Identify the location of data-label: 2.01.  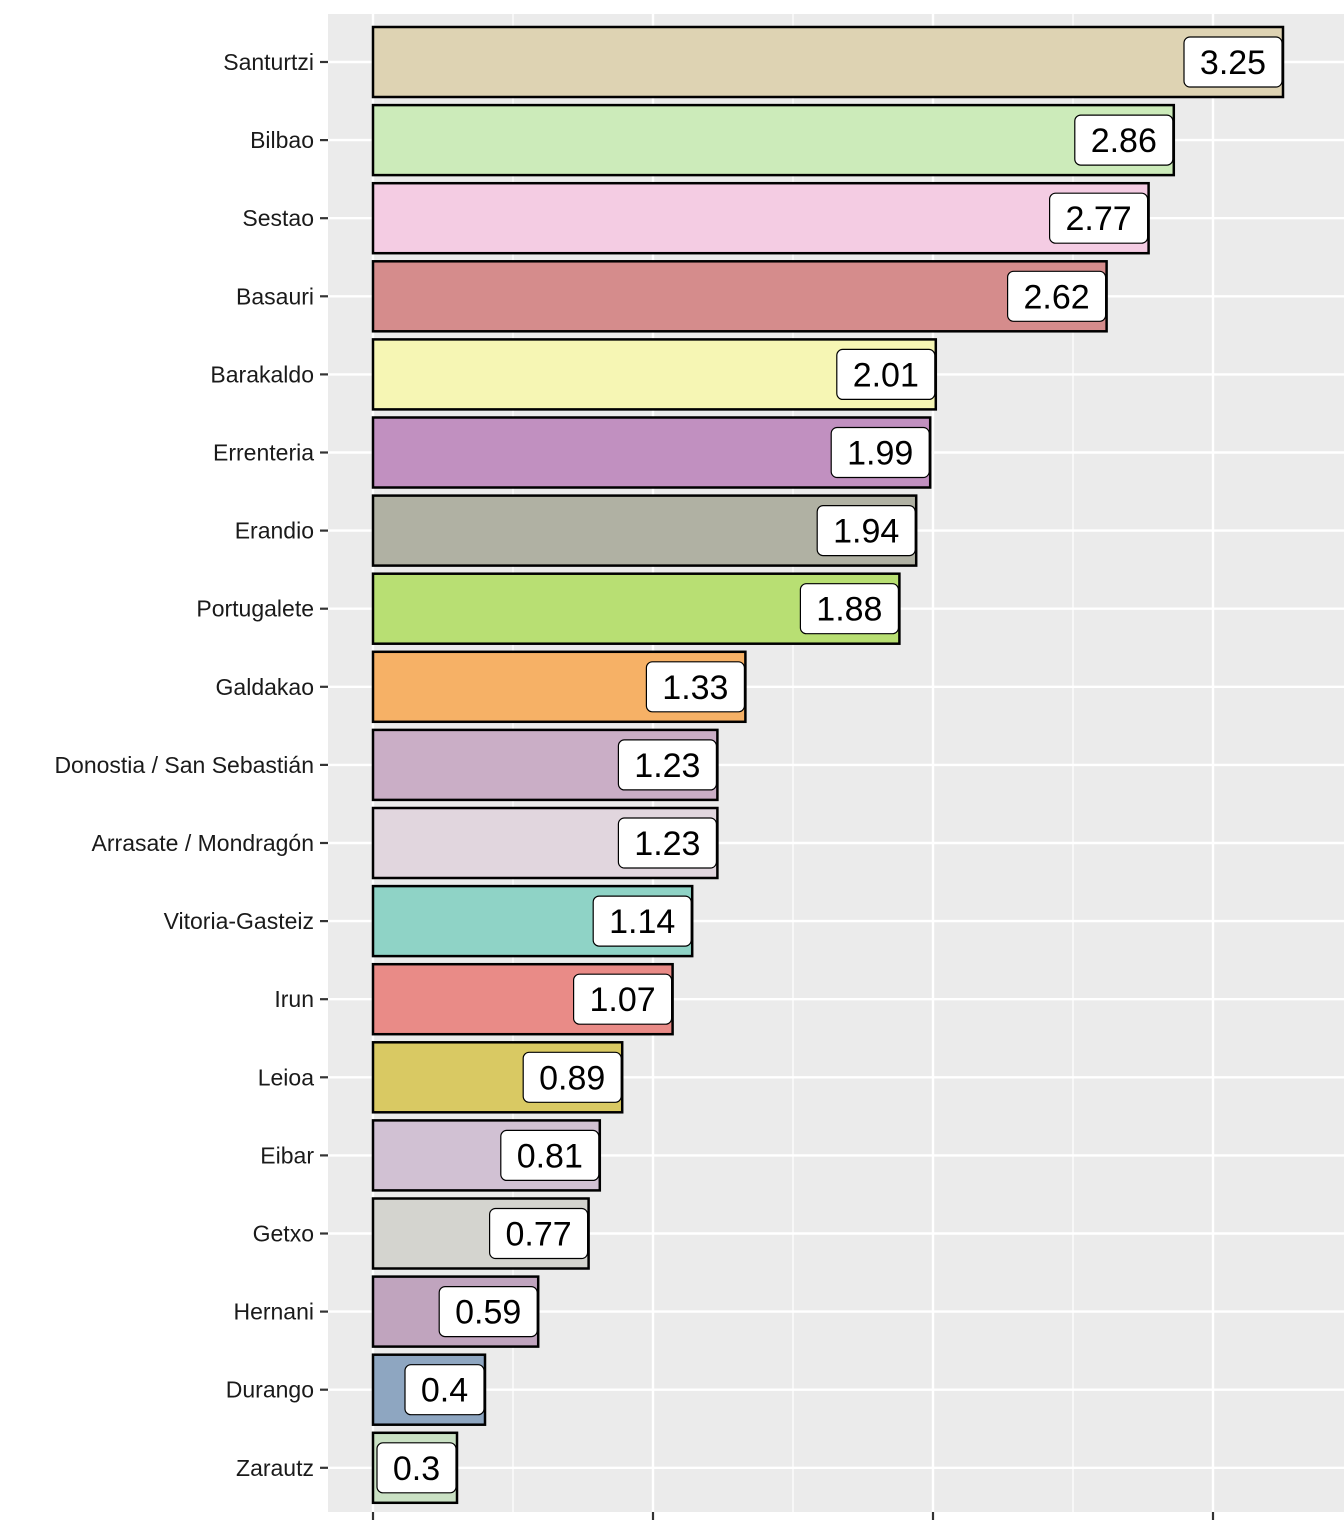
(886, 374).